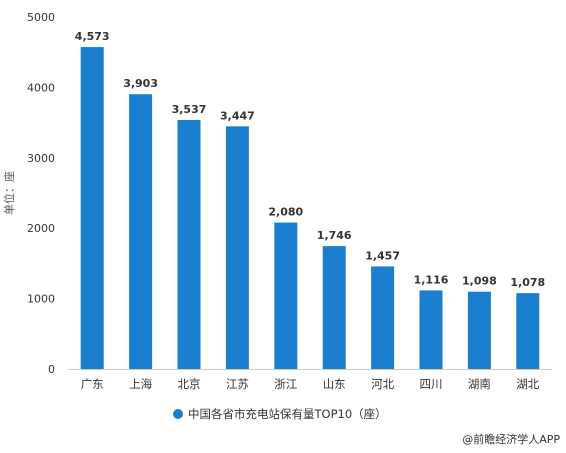  Describe the element at coordinates (382, 255) in the screenshot. I see `data-label: 1,457` at that location.